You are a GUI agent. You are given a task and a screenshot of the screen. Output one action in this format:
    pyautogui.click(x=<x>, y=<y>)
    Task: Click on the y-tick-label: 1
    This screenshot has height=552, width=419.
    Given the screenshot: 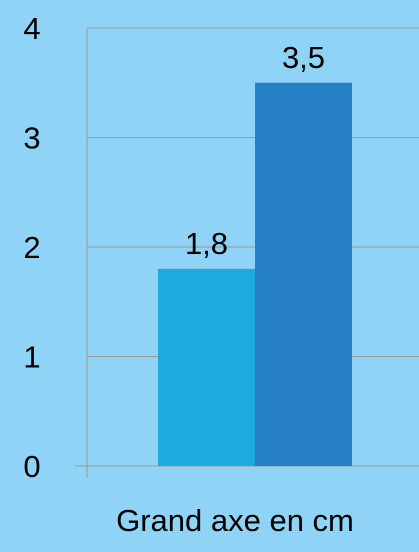 What is the action you would take?
    pyautogui.click(x=31, y=357)
    